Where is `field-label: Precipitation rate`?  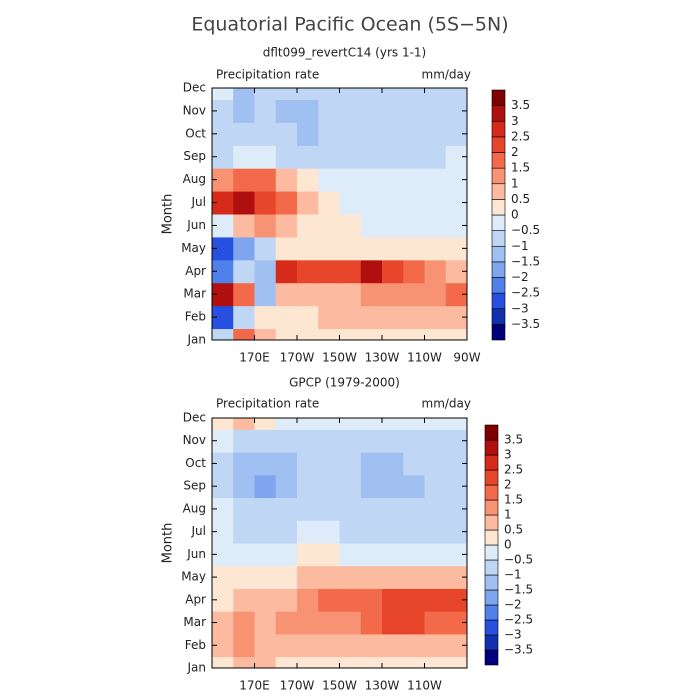 field-label: Precipitation rate is located at coordinates (267, 404).